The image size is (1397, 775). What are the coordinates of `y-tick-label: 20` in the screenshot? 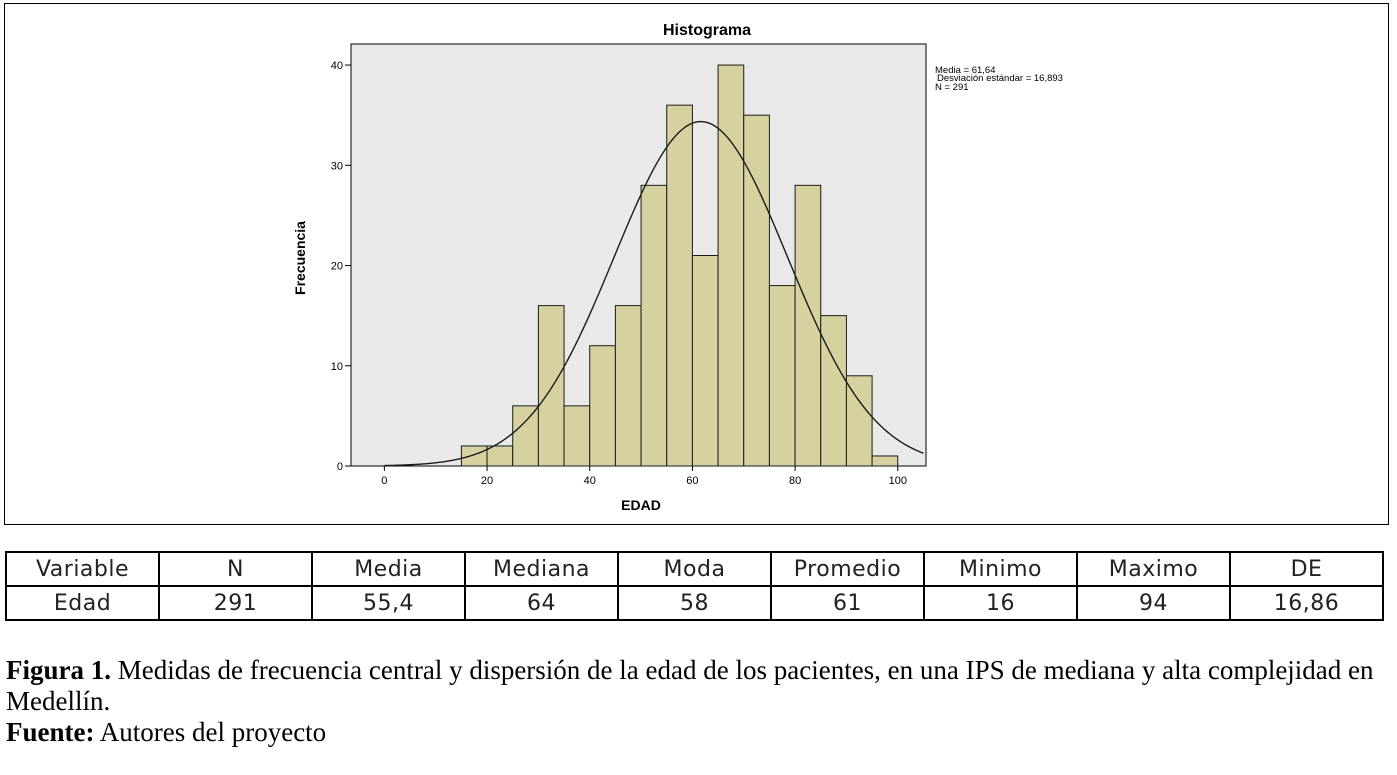 It's located at (337, 267).